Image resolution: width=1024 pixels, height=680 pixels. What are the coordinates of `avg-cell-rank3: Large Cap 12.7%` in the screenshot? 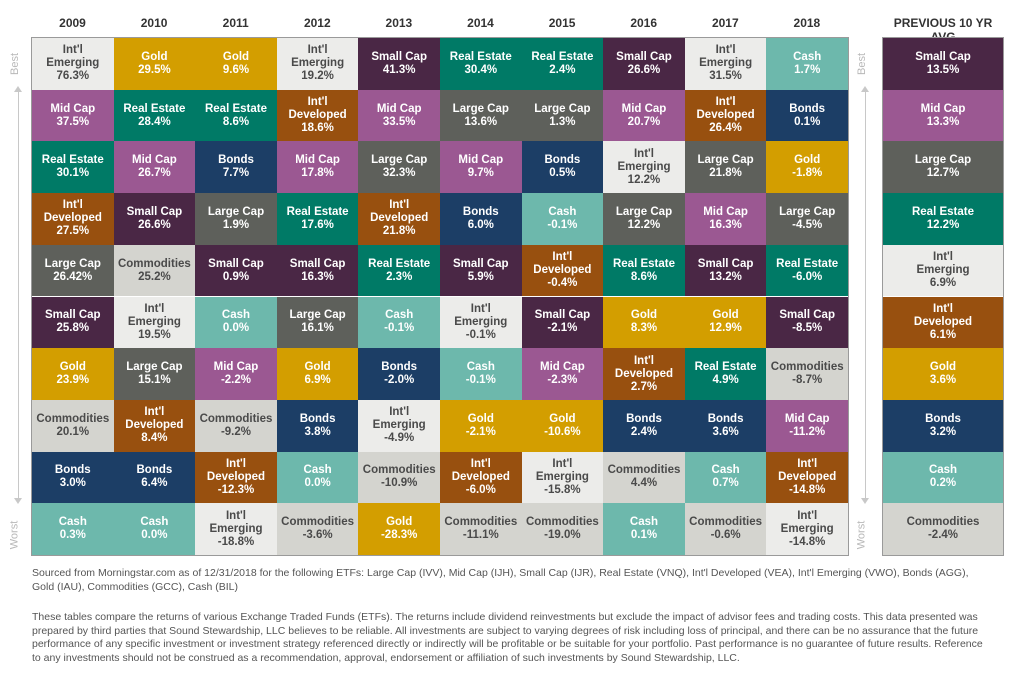 It's located at (943, 167).